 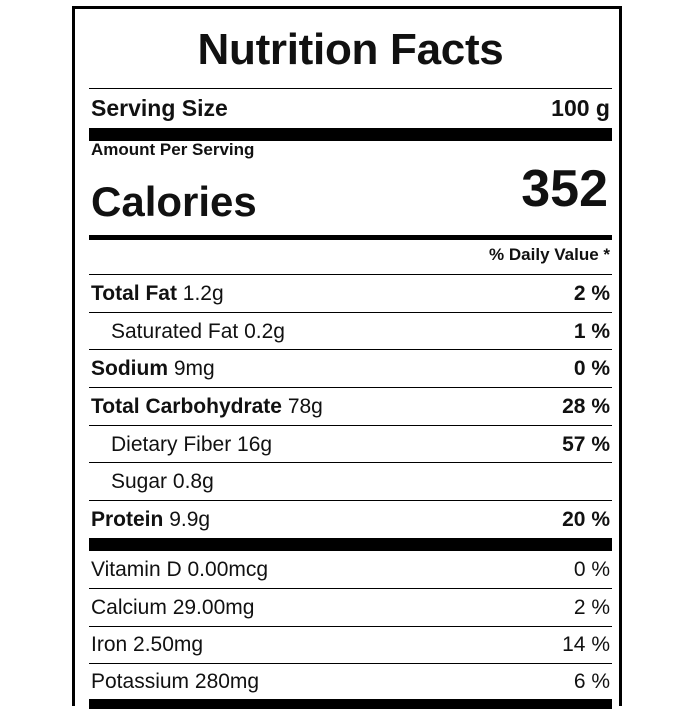 What do you see at coordinates (350, 369) in the screenshot?
I see `nutrient-row-sodium: Sodium 9mg 0 %` at bounding box center [350, 369].